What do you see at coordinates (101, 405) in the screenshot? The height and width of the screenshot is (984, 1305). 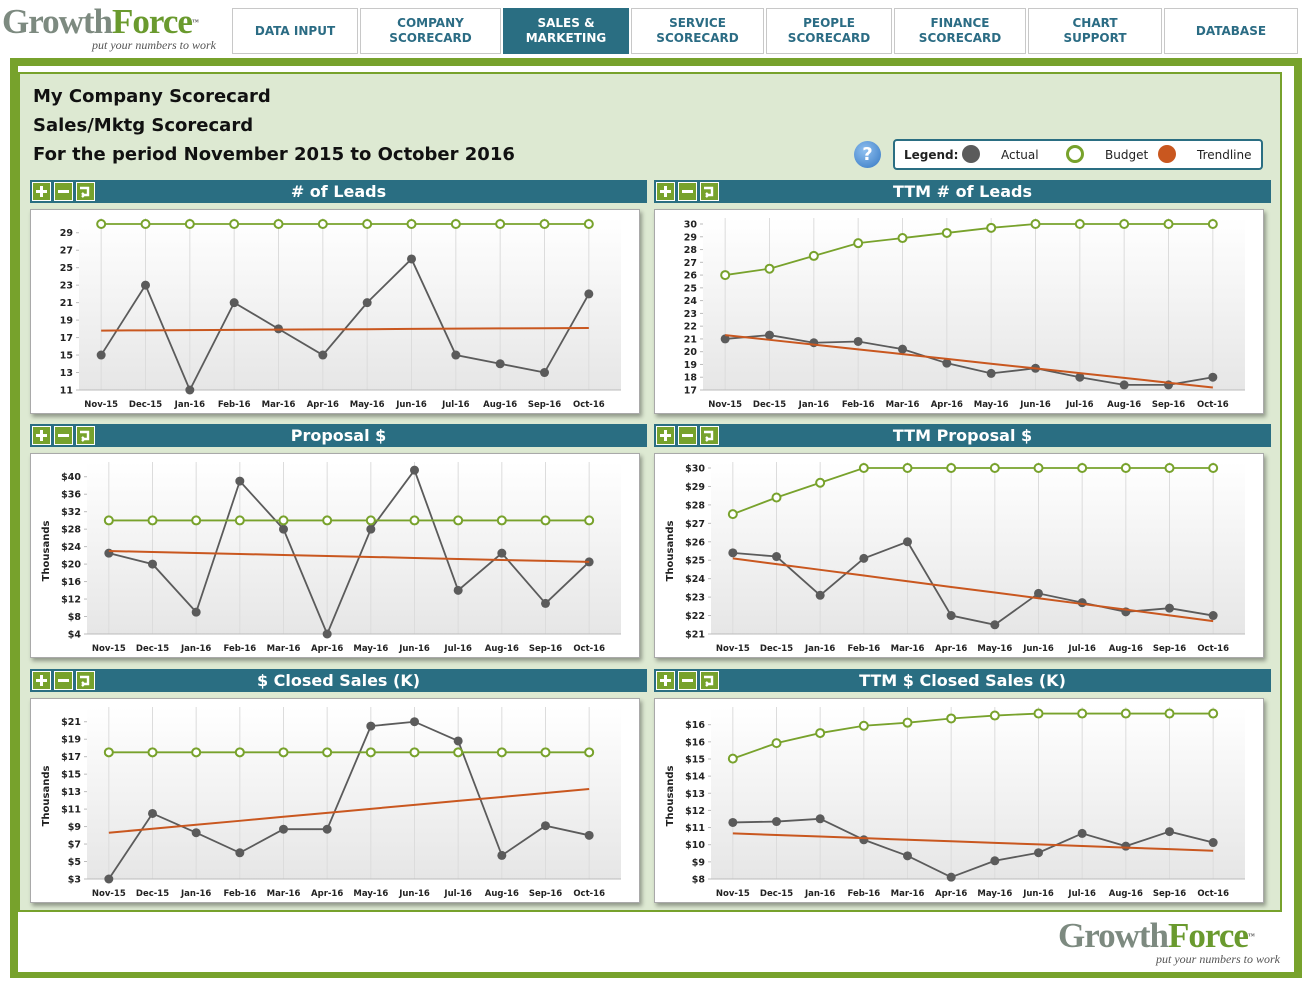 I see `x-tick-label: Nov-15` at bounding box center [101, 405].